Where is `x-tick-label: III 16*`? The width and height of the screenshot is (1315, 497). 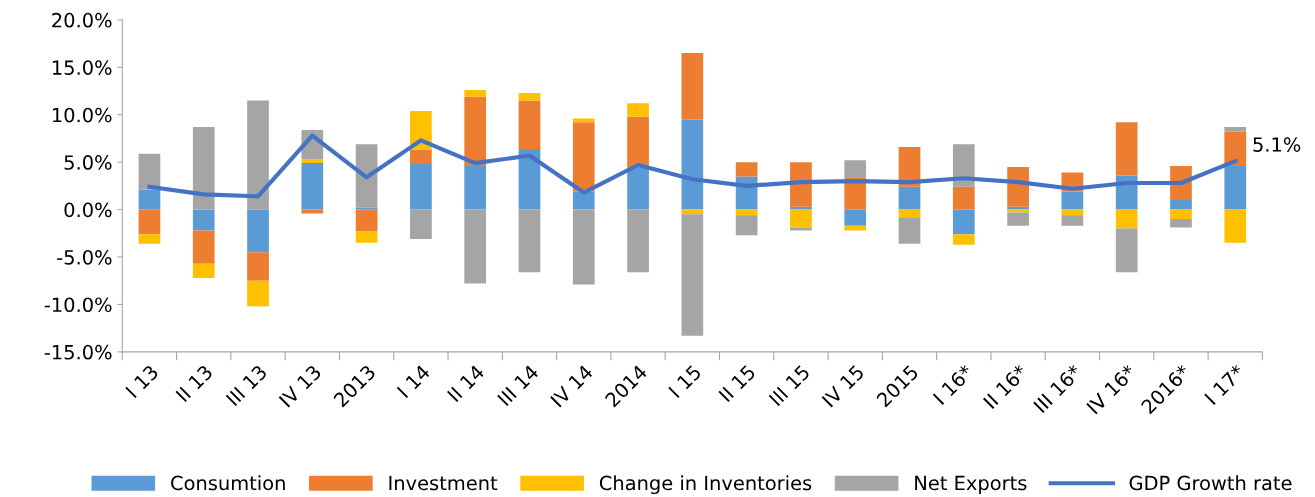 x-tick-label: III 16* is located at coordinates (1058, 388).